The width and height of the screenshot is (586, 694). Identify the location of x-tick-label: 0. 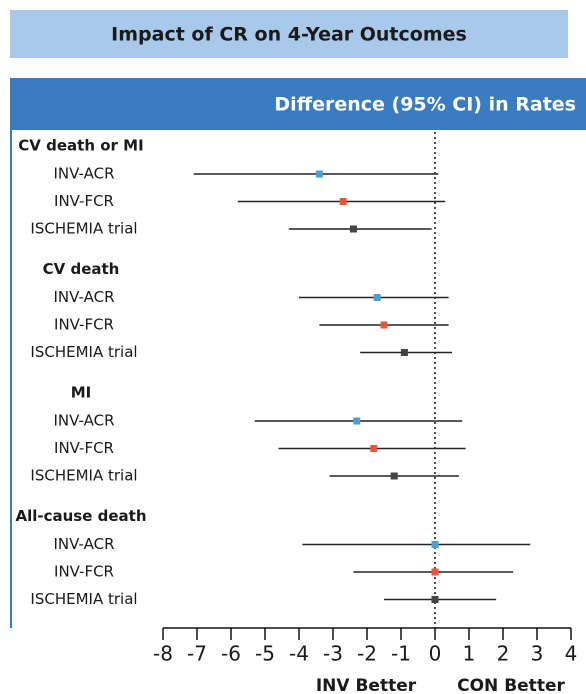
(435, 654).